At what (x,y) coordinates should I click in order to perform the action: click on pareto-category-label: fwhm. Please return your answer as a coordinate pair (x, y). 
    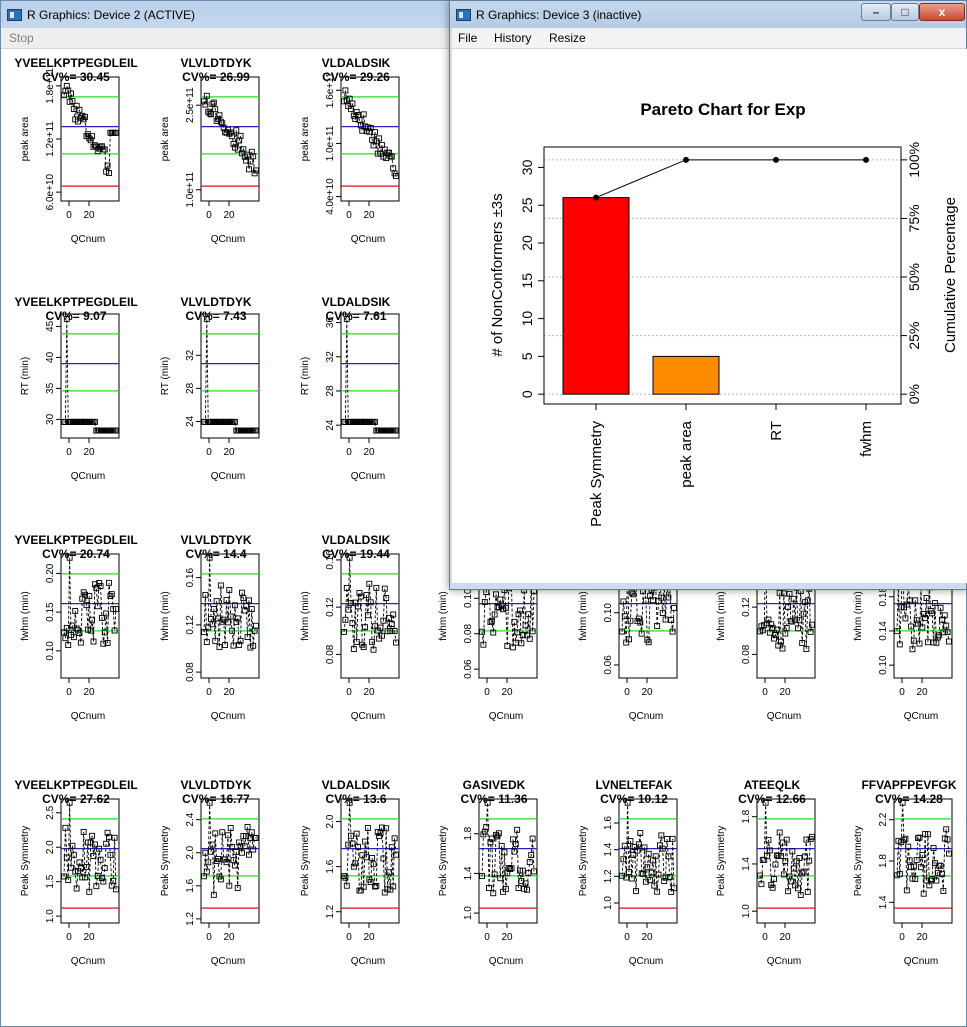
    Looking at the image, I should click on (866, 439).